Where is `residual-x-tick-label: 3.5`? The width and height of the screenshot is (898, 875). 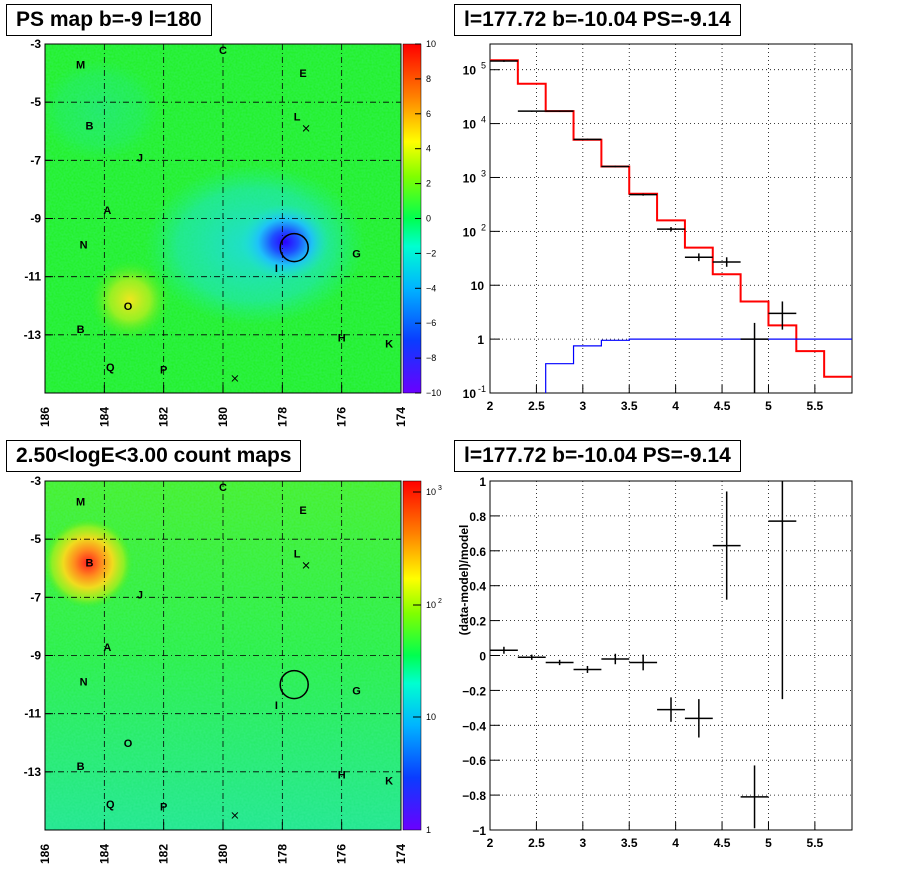
residual-x-tick-label: 3.5 is located at coordinates (629, 843).